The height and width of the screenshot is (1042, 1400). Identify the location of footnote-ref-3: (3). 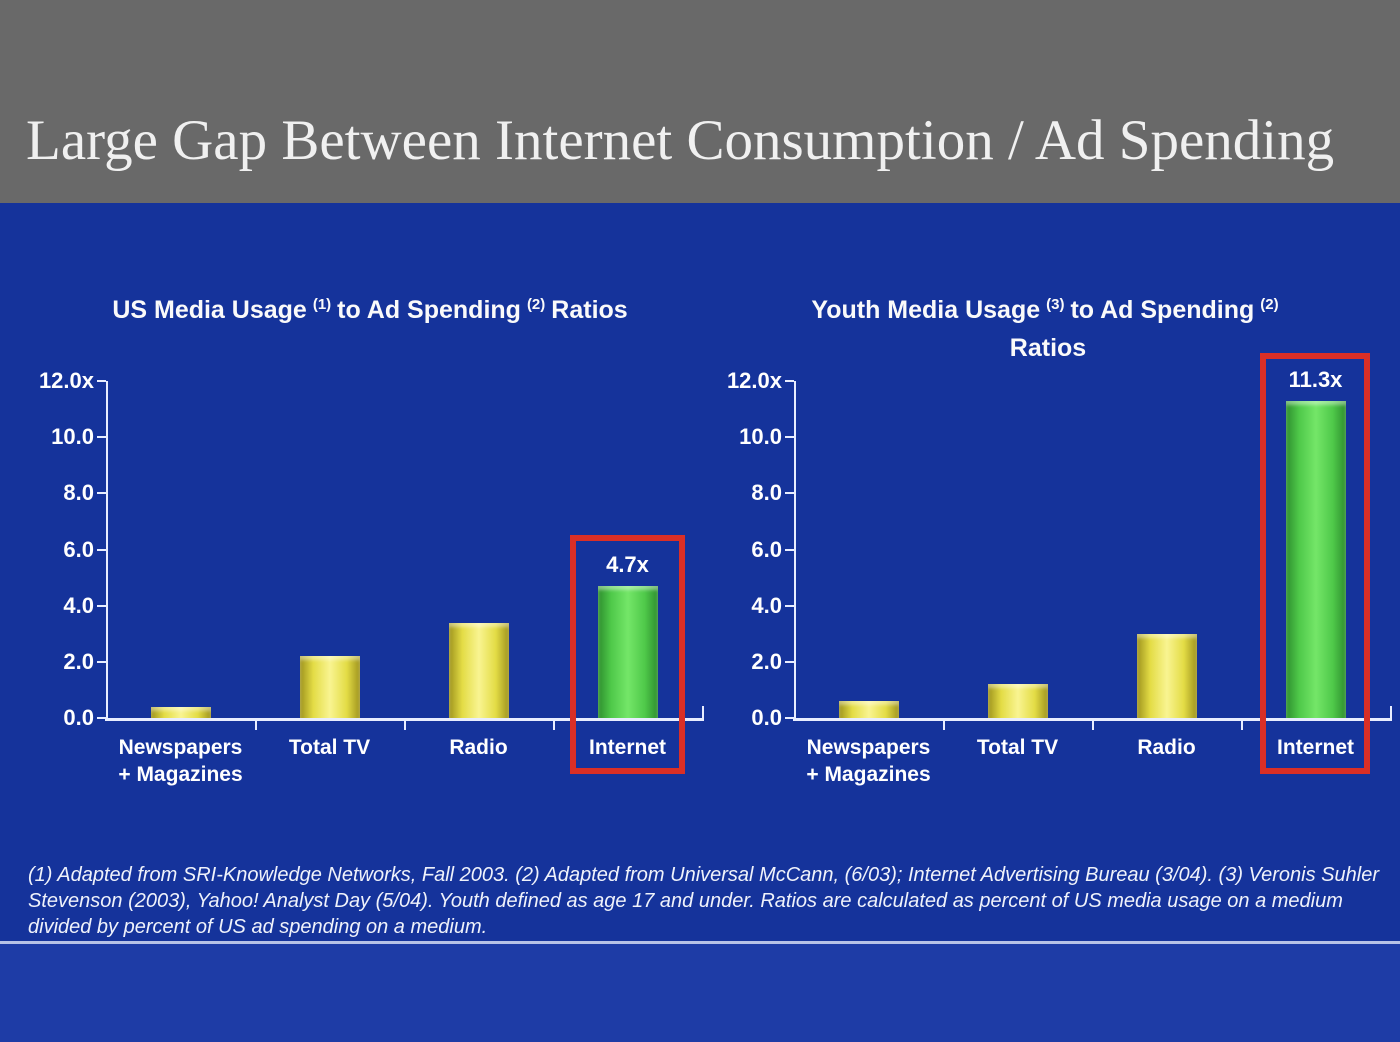
(1055, 304).